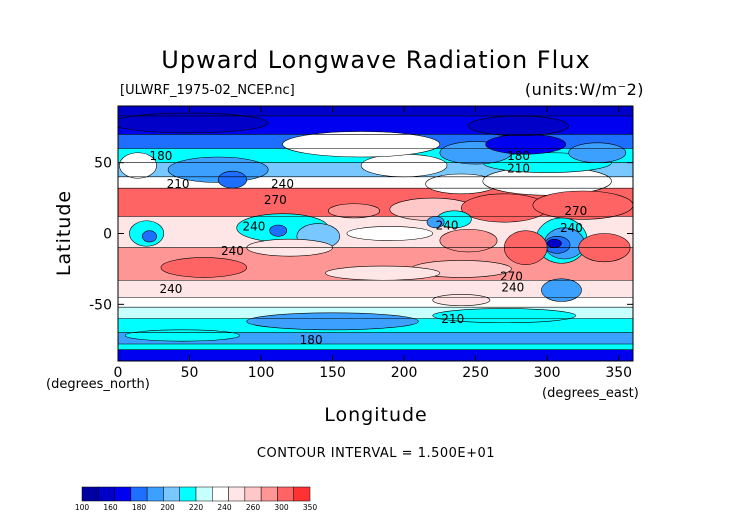 This screenshot has width=752, height=532. Describe the element at coordinates (224, 507) in the screenshot. I see `colorbar-label-5: 240` at that location.